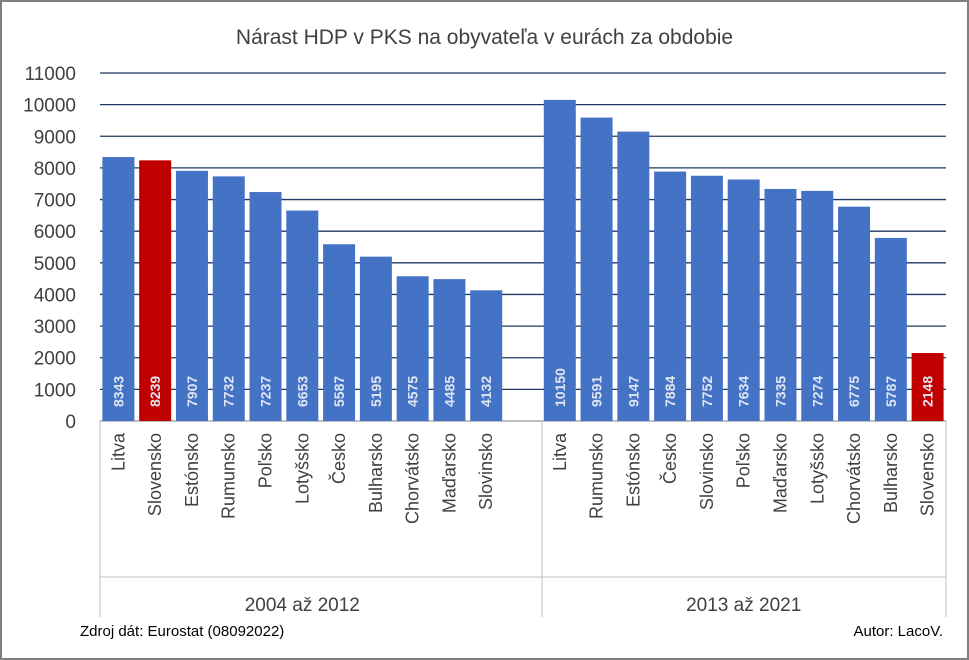 The height and width of the screenshot is (660, 969). Describe the element at coordinates (339, 391) in the screenshot. I see `data-label: 5587` at that location.